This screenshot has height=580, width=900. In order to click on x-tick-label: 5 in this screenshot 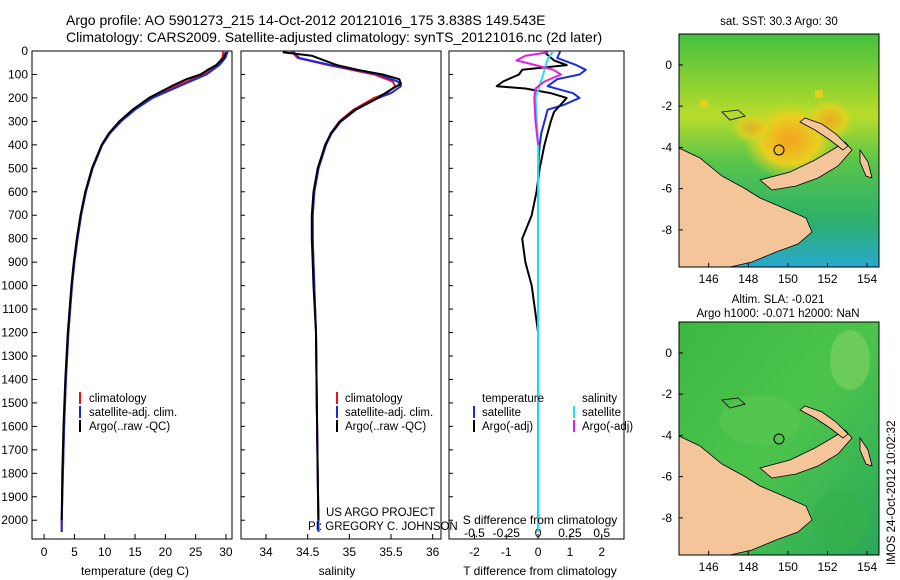, I will do `click(74, 552)`.